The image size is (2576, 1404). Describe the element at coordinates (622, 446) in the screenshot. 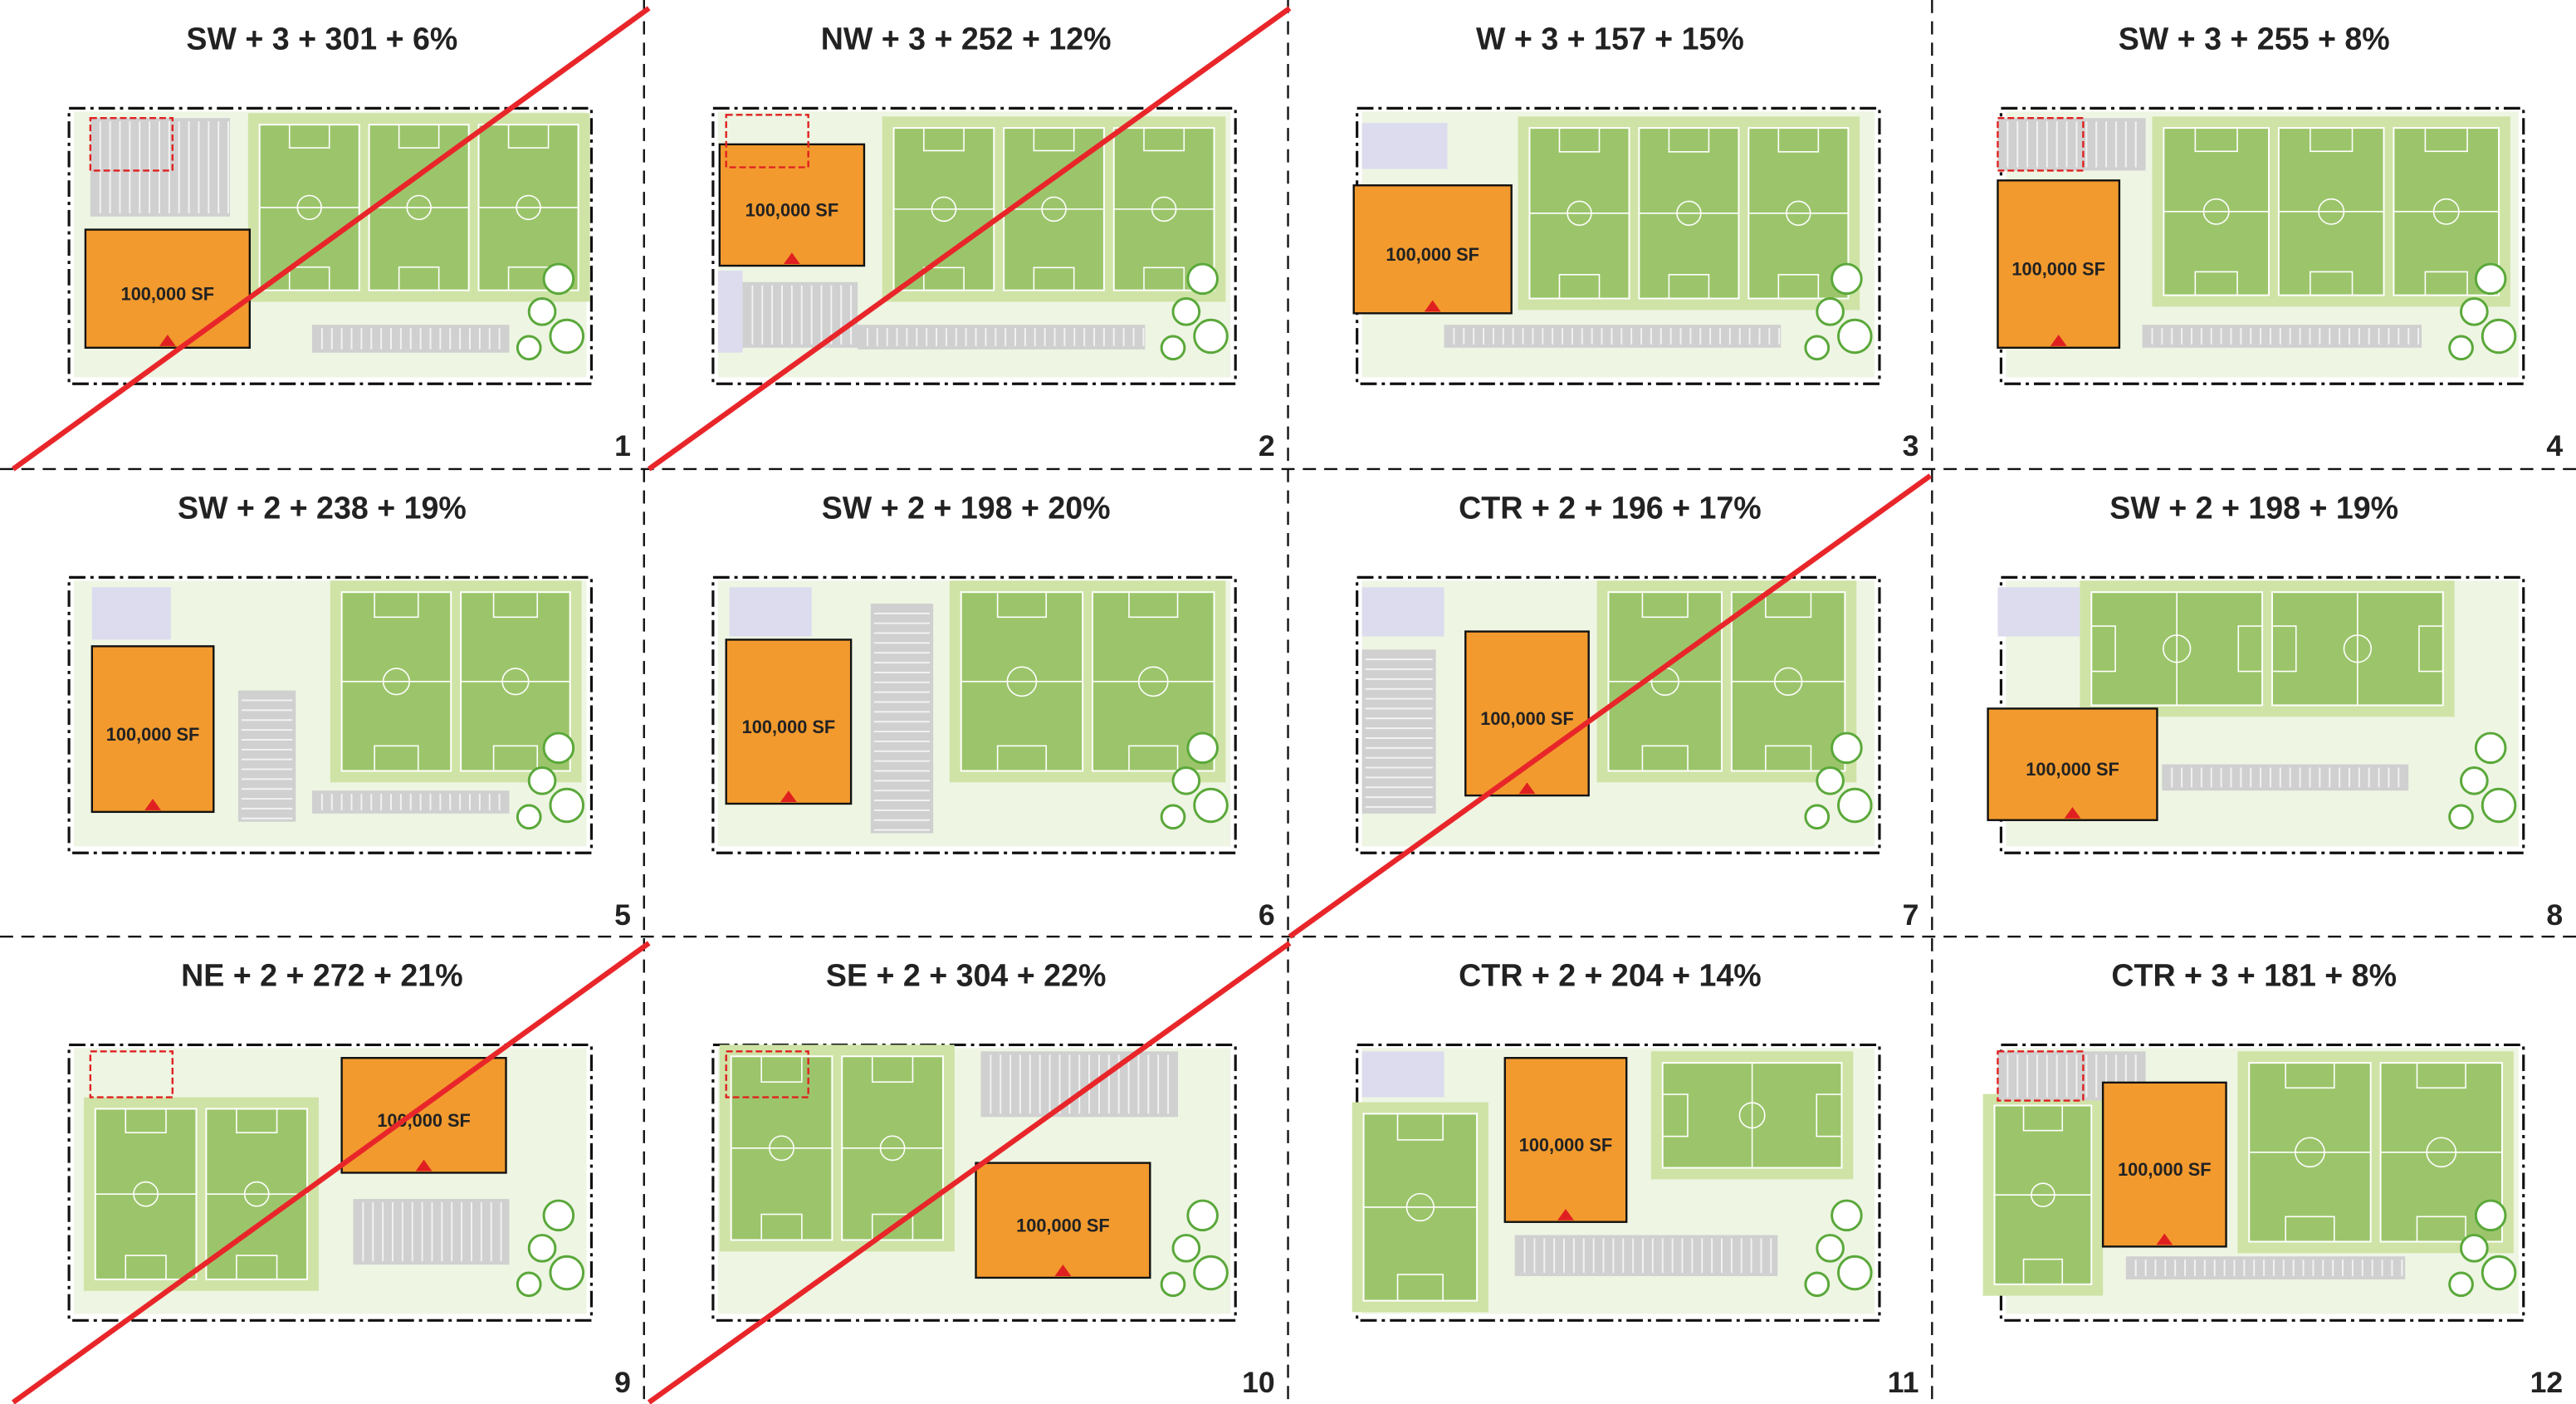

I see `panel-number: 1` at that location.